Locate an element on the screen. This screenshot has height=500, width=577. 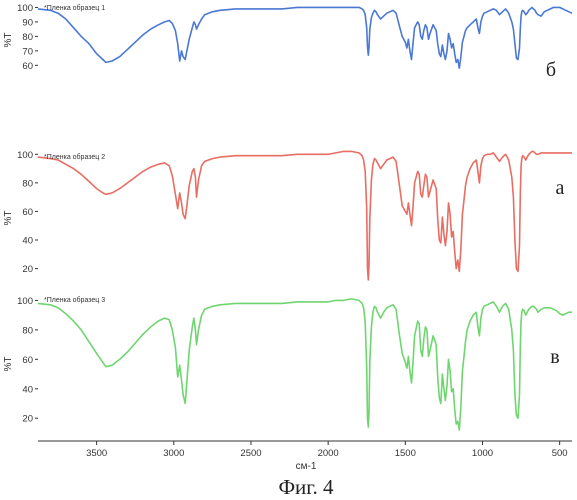
curve-marker: б is located at coordinates (551, 70).